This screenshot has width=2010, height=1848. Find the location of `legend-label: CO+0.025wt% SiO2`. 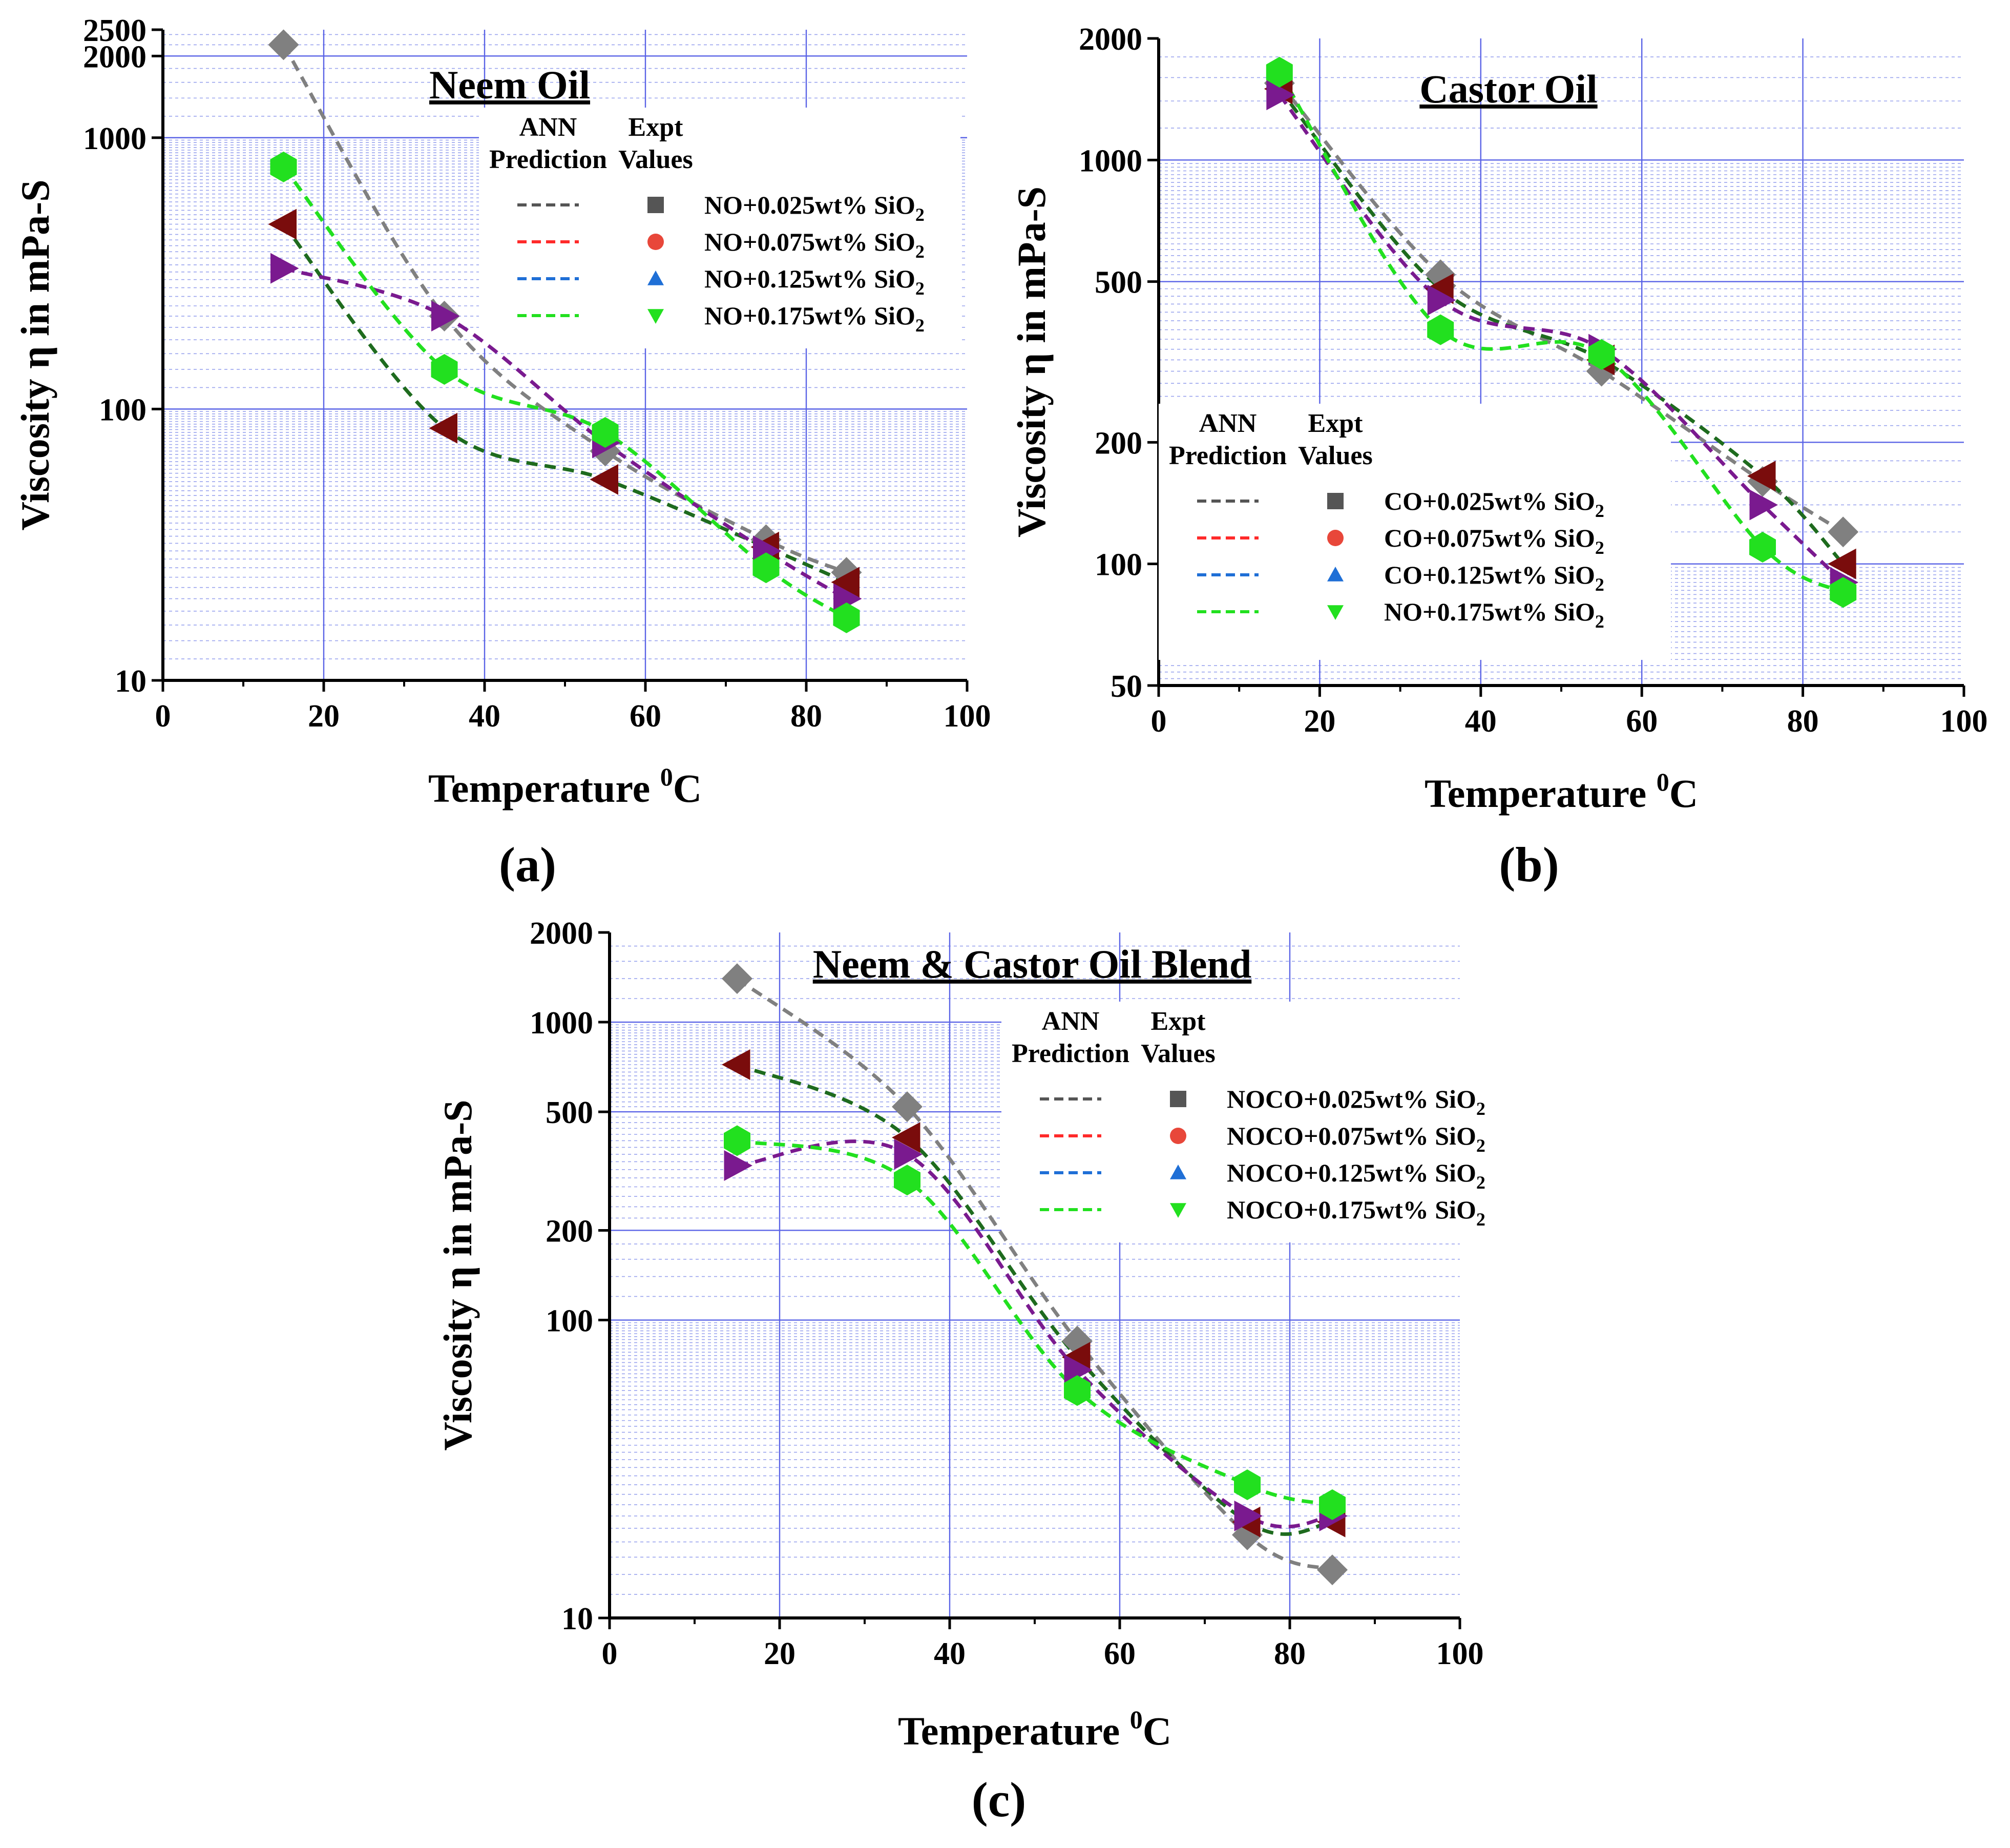

legend-label: CO+0.025wt% SiO2 is located at coordinates (1494, 504).